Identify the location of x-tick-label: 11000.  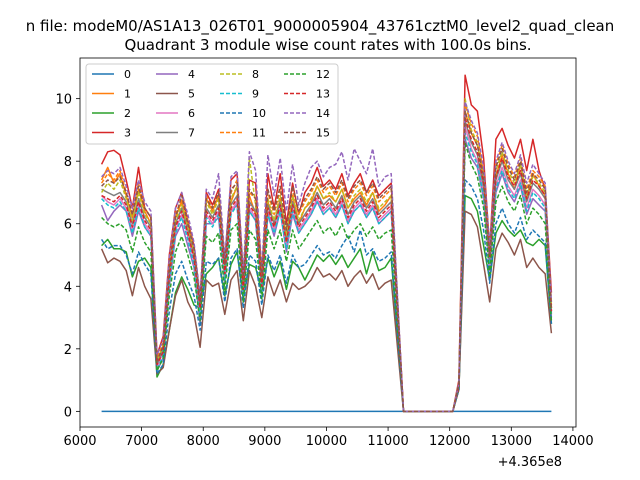
(387, 441).